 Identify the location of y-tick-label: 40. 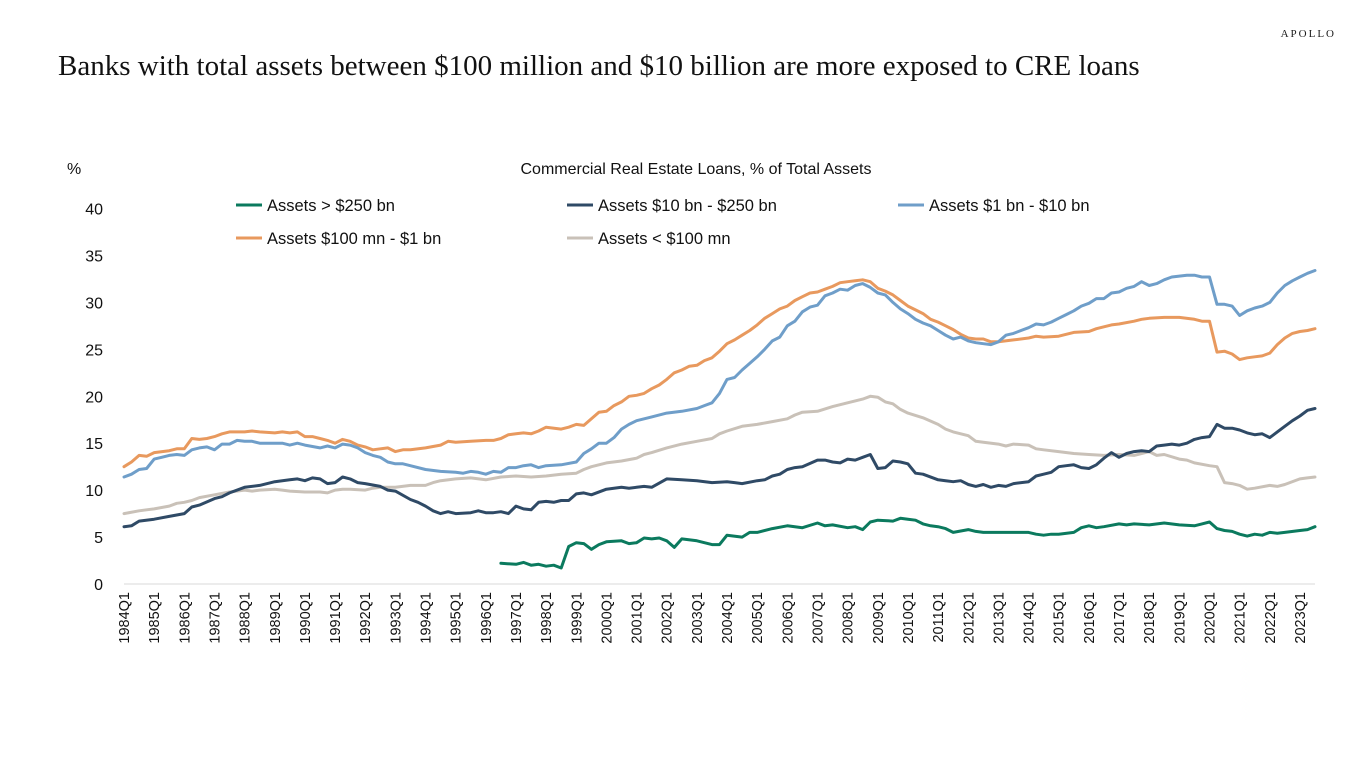
(94, 210).